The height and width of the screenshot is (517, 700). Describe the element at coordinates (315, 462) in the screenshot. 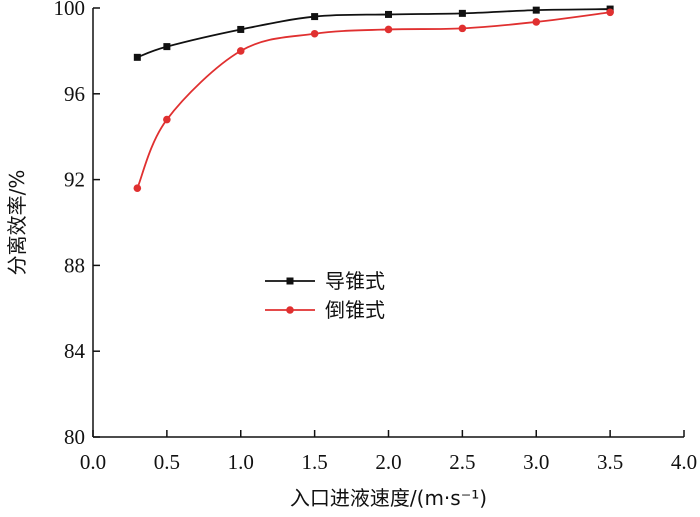

I see `x-tick-label: 1.5` at that location.